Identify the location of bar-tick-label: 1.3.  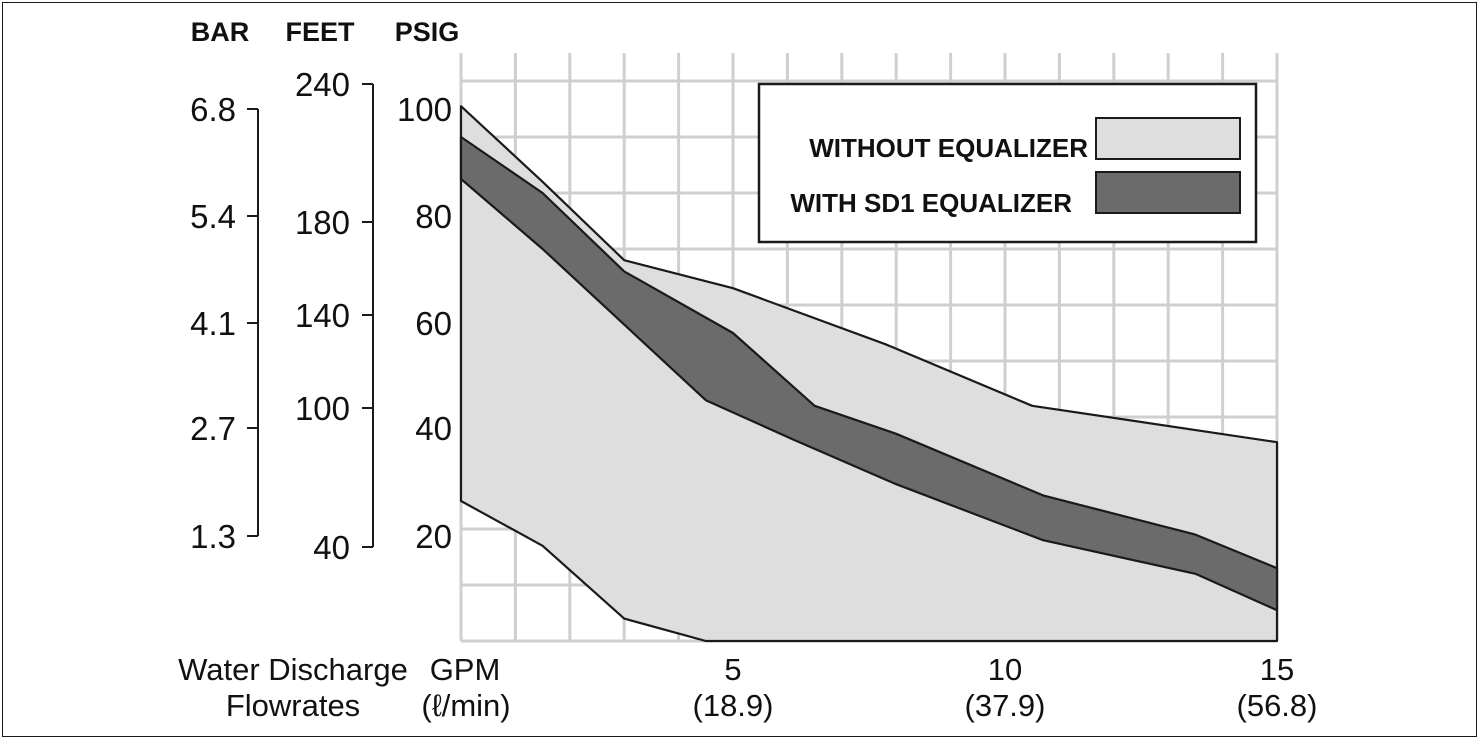
(213, 536).